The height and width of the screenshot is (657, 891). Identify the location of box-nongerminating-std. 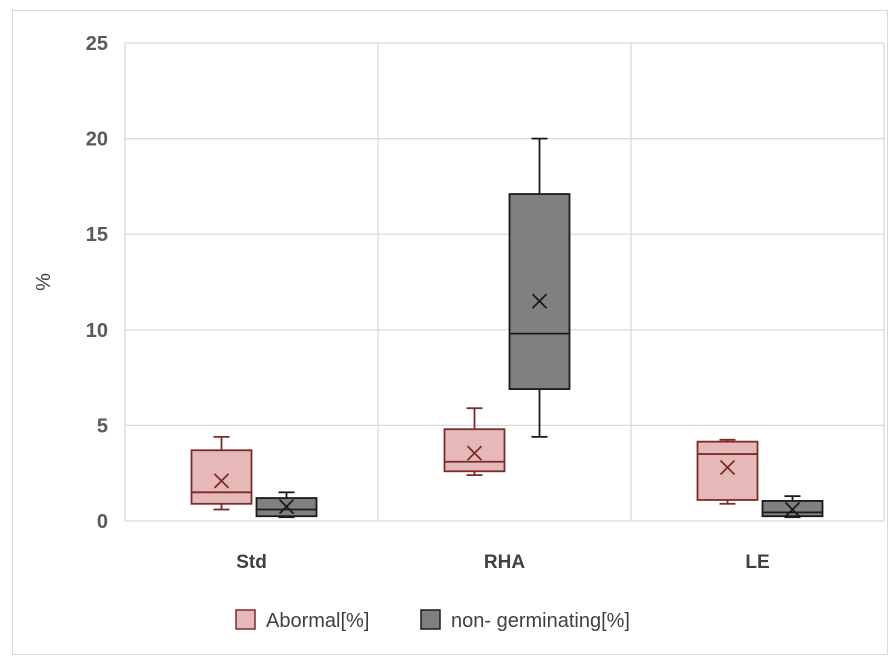
(286, 505).